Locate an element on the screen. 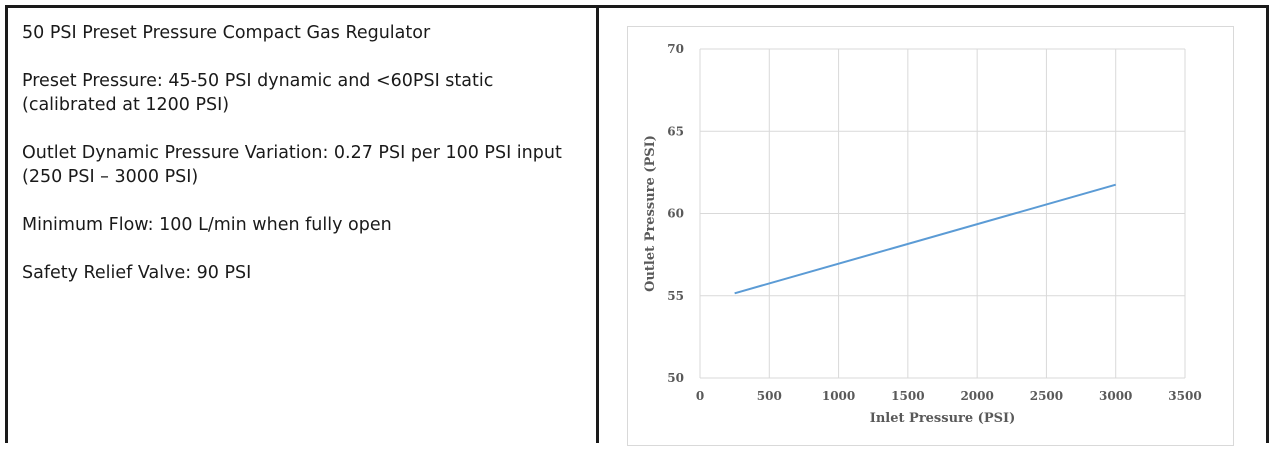 Image resolution: width=1273 pixels, height=449 pixels. x-tick-labels: 0 500 1000 1500 2000 2500 3000 3500 is located at coordinates (949, 396).